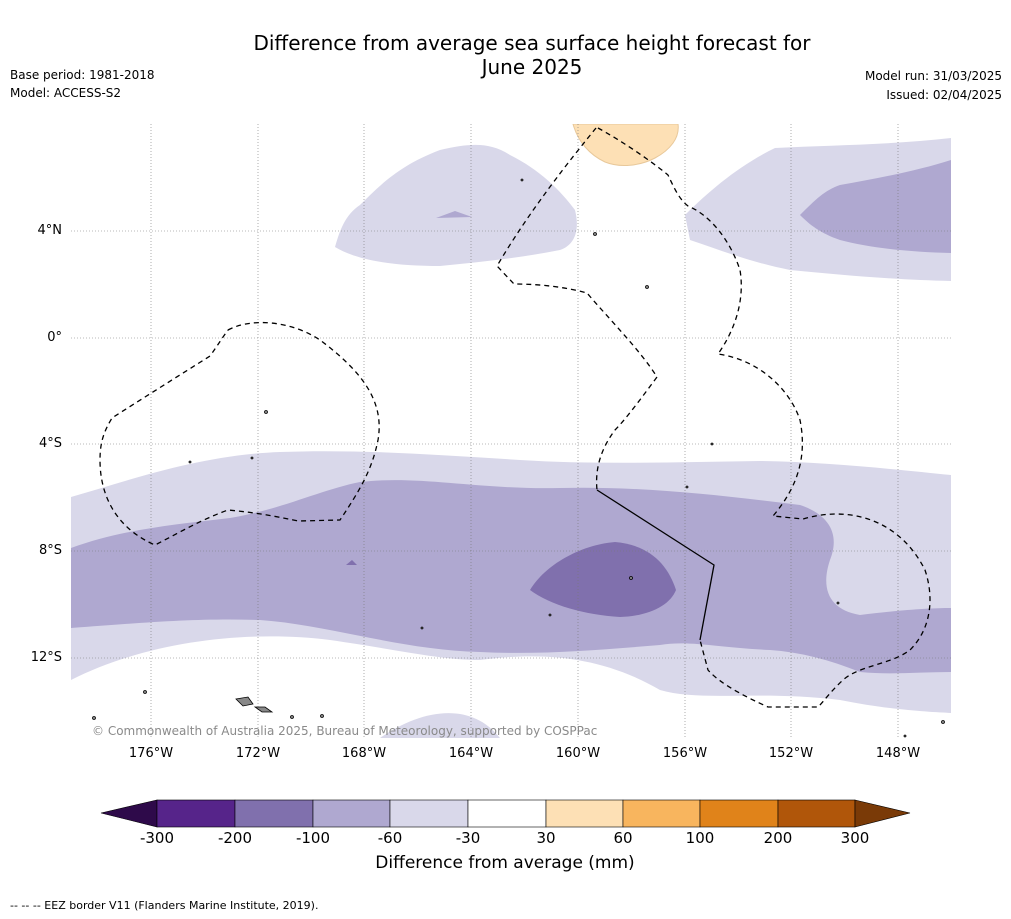 Image resolution: width=1011 pixels, height=919 pixels. I want to click on eez-solid-border, so click(655, 565).